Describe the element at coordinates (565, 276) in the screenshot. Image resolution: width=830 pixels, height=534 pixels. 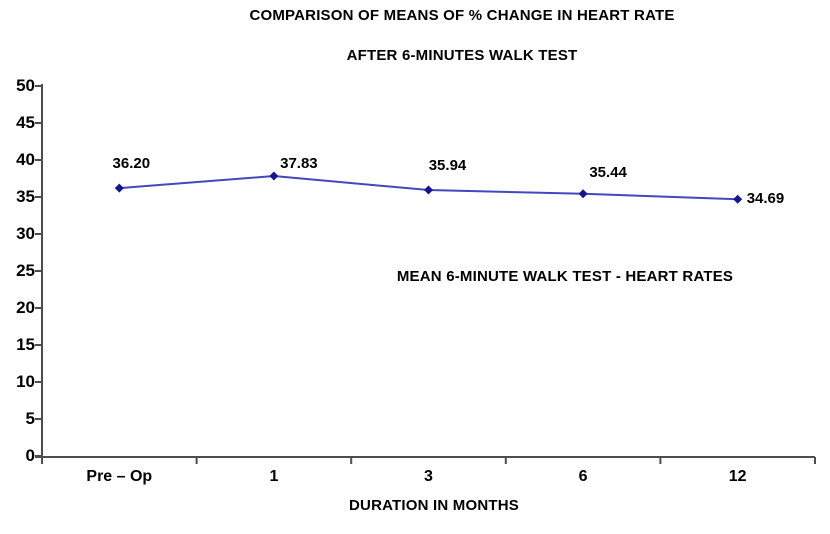
I see `series-annotation: MEAN 6-MINUTE WALK TEST - HEART RATES` at that location.